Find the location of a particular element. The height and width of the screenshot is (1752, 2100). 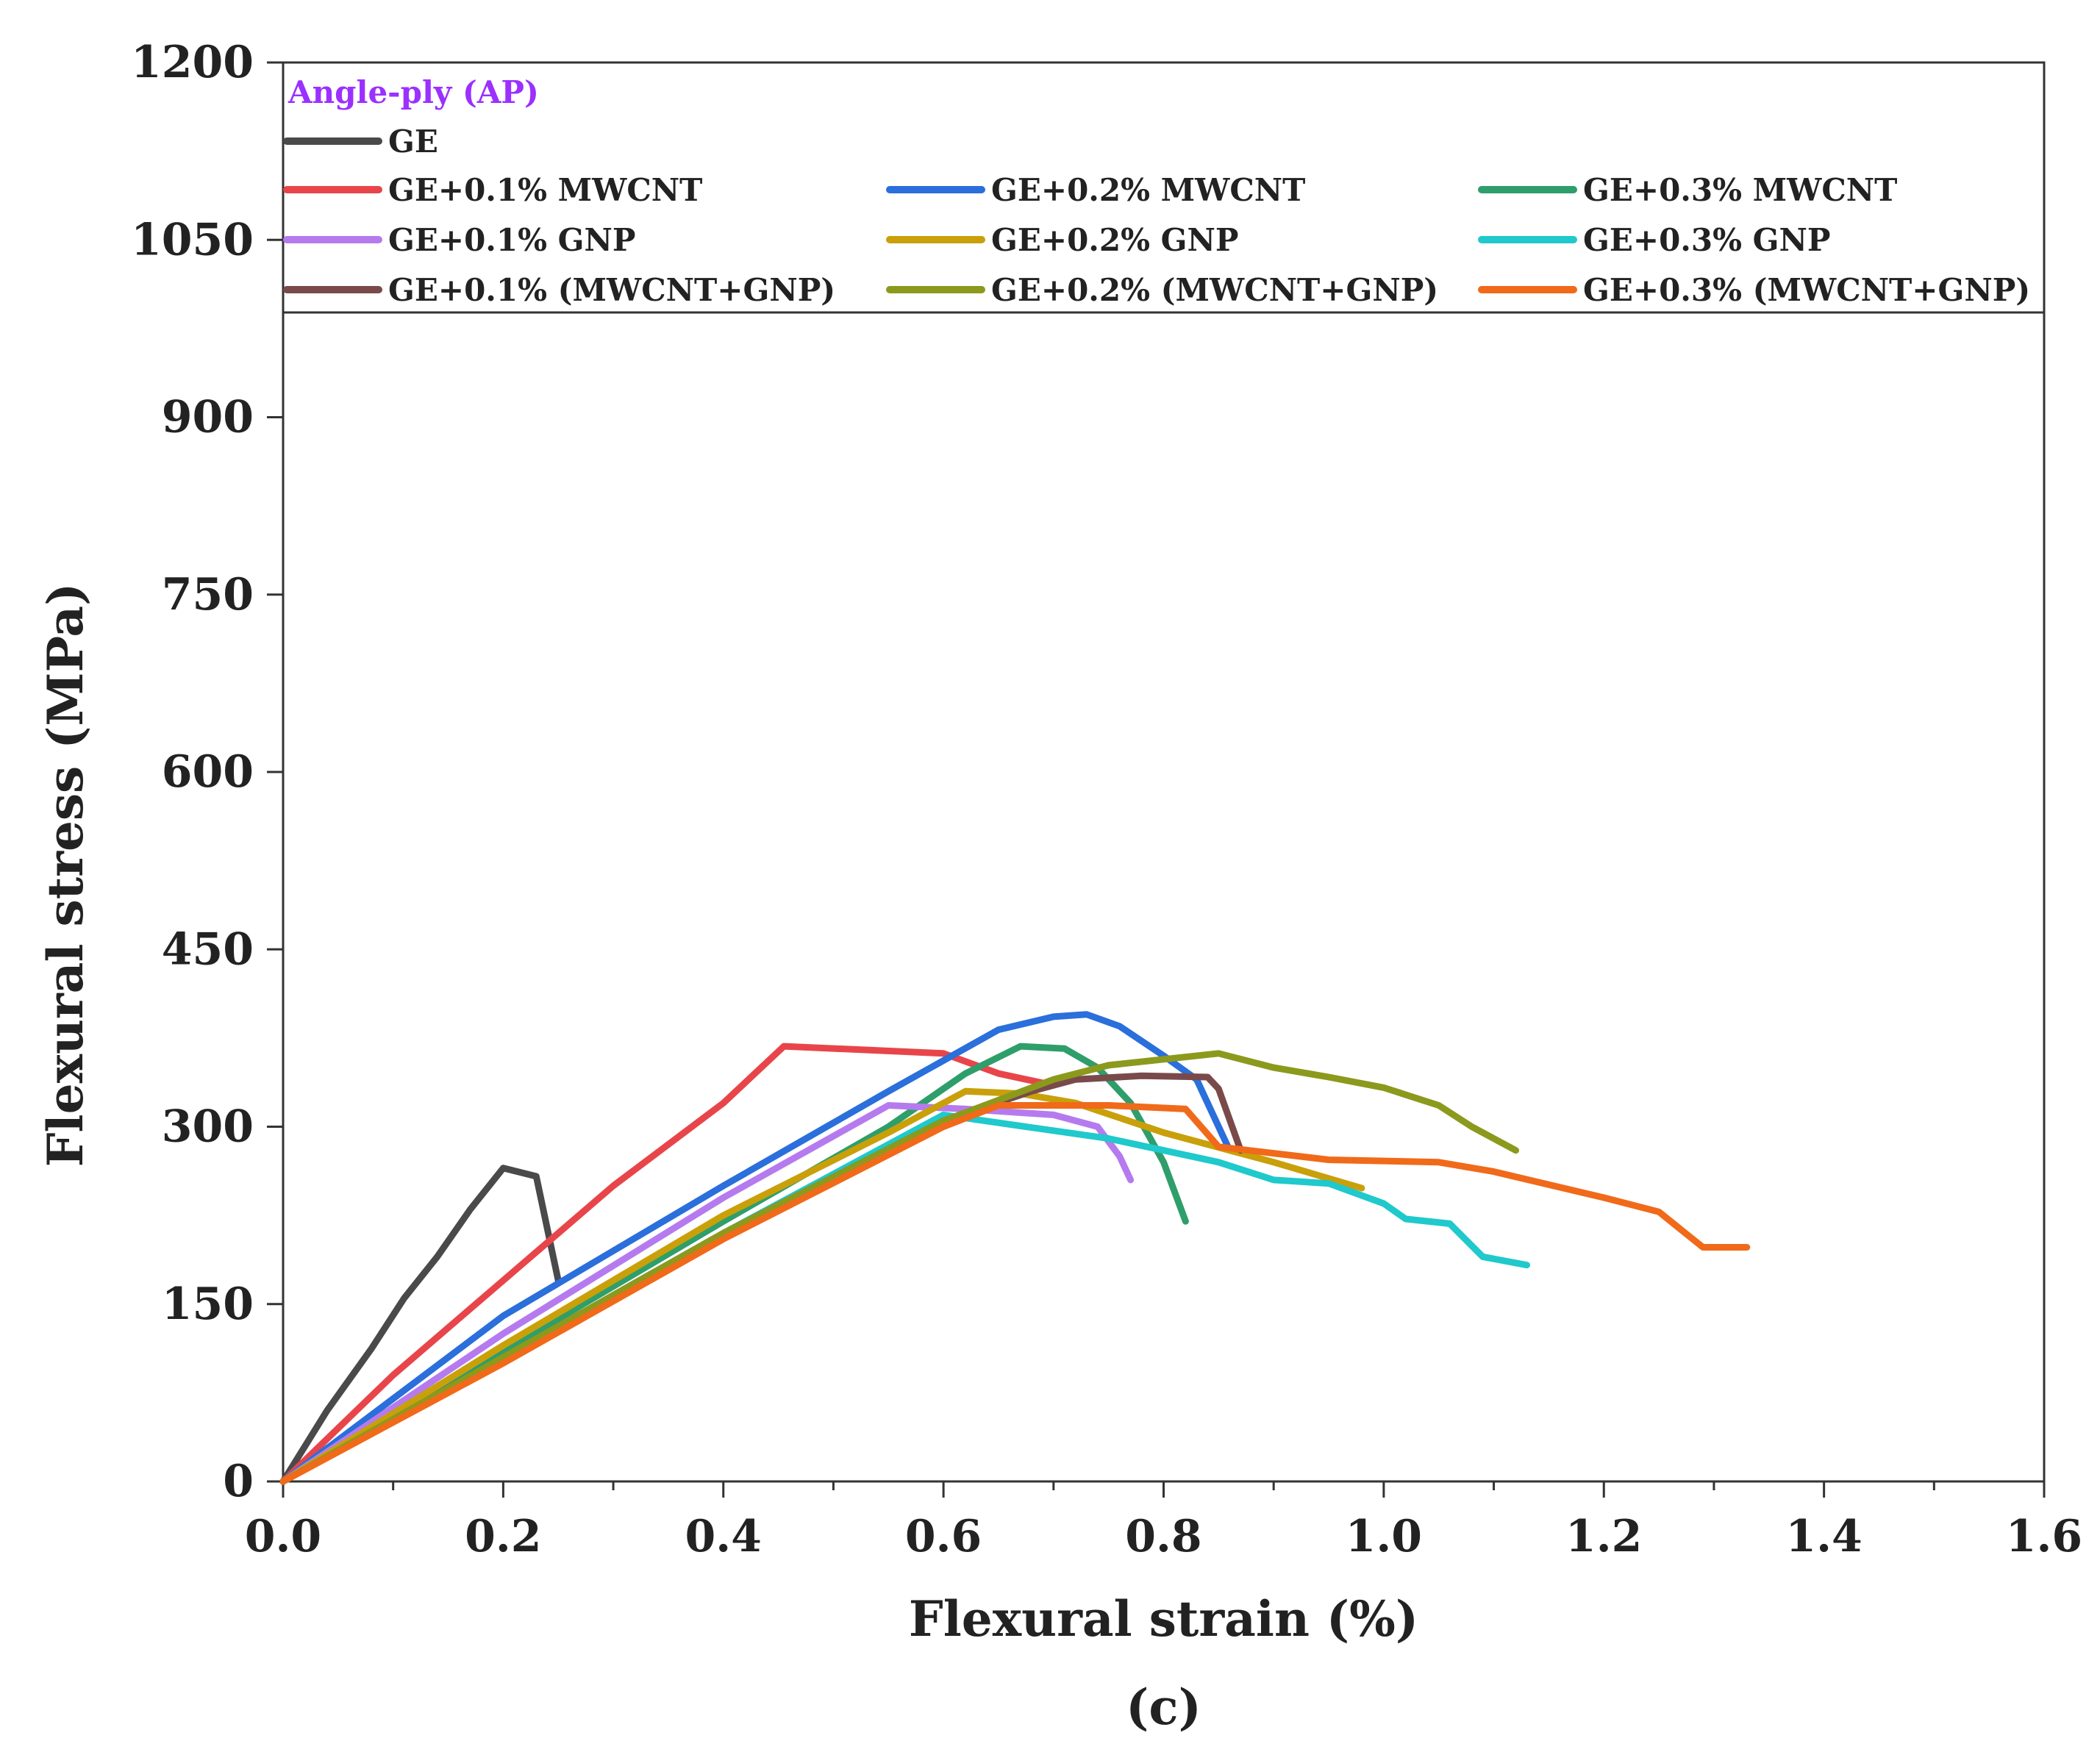

y-axis: 0 150 300 450 600 750 900 1050 1200 is located at coordinates (207, 772).